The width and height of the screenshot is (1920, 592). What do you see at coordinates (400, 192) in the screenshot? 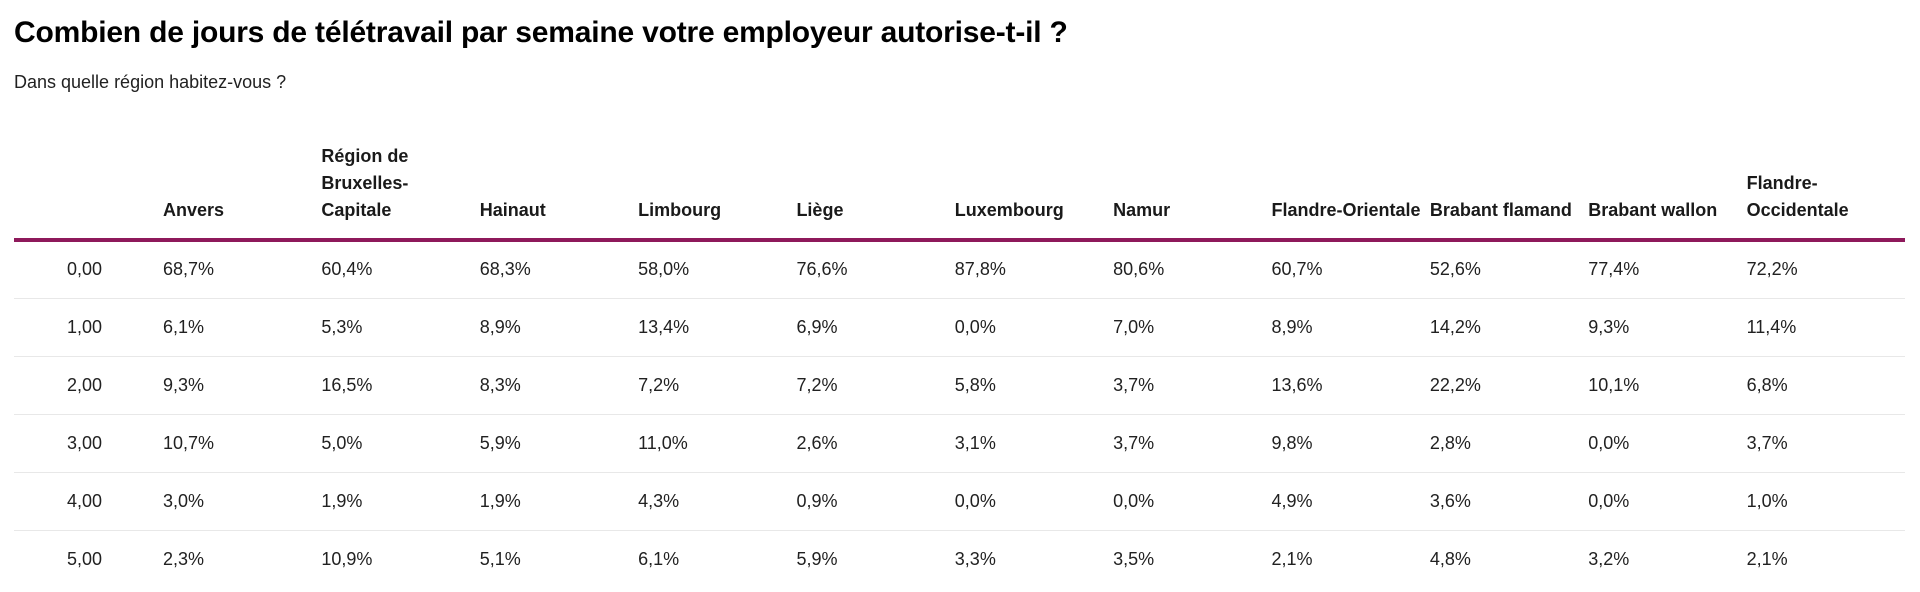
I see `column-header: Région de Bruxelles-Capitale` at bounding box center [400, 192].